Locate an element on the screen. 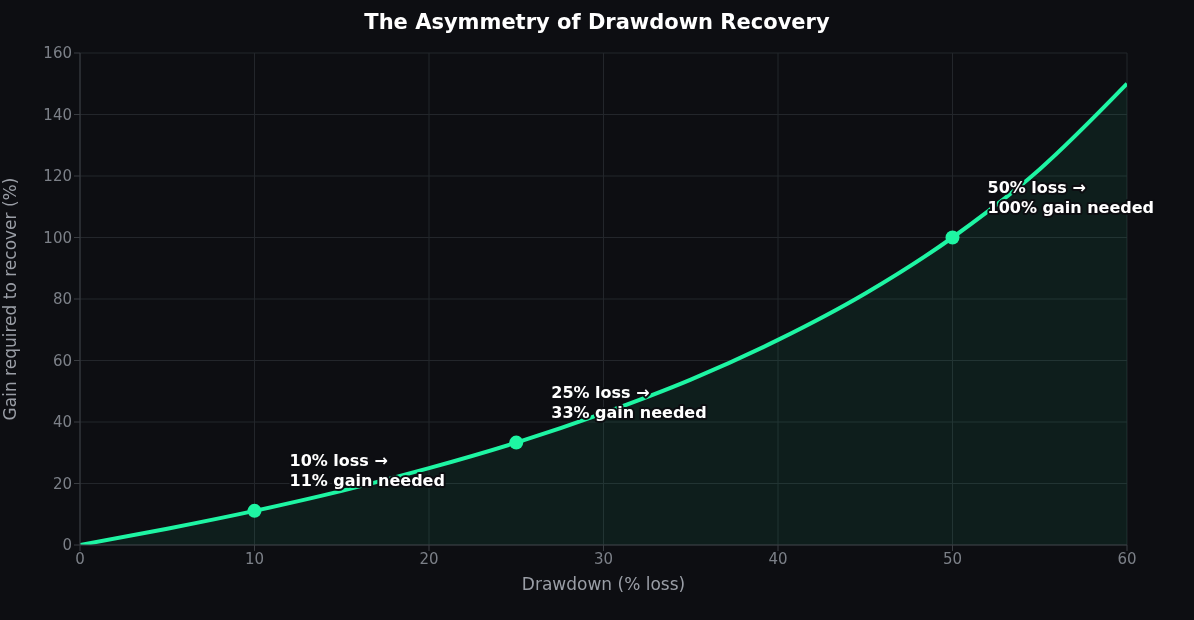 This screenshot has height=620, width=1194. y-tick-label: 60 is located at coordinates (62, 360).